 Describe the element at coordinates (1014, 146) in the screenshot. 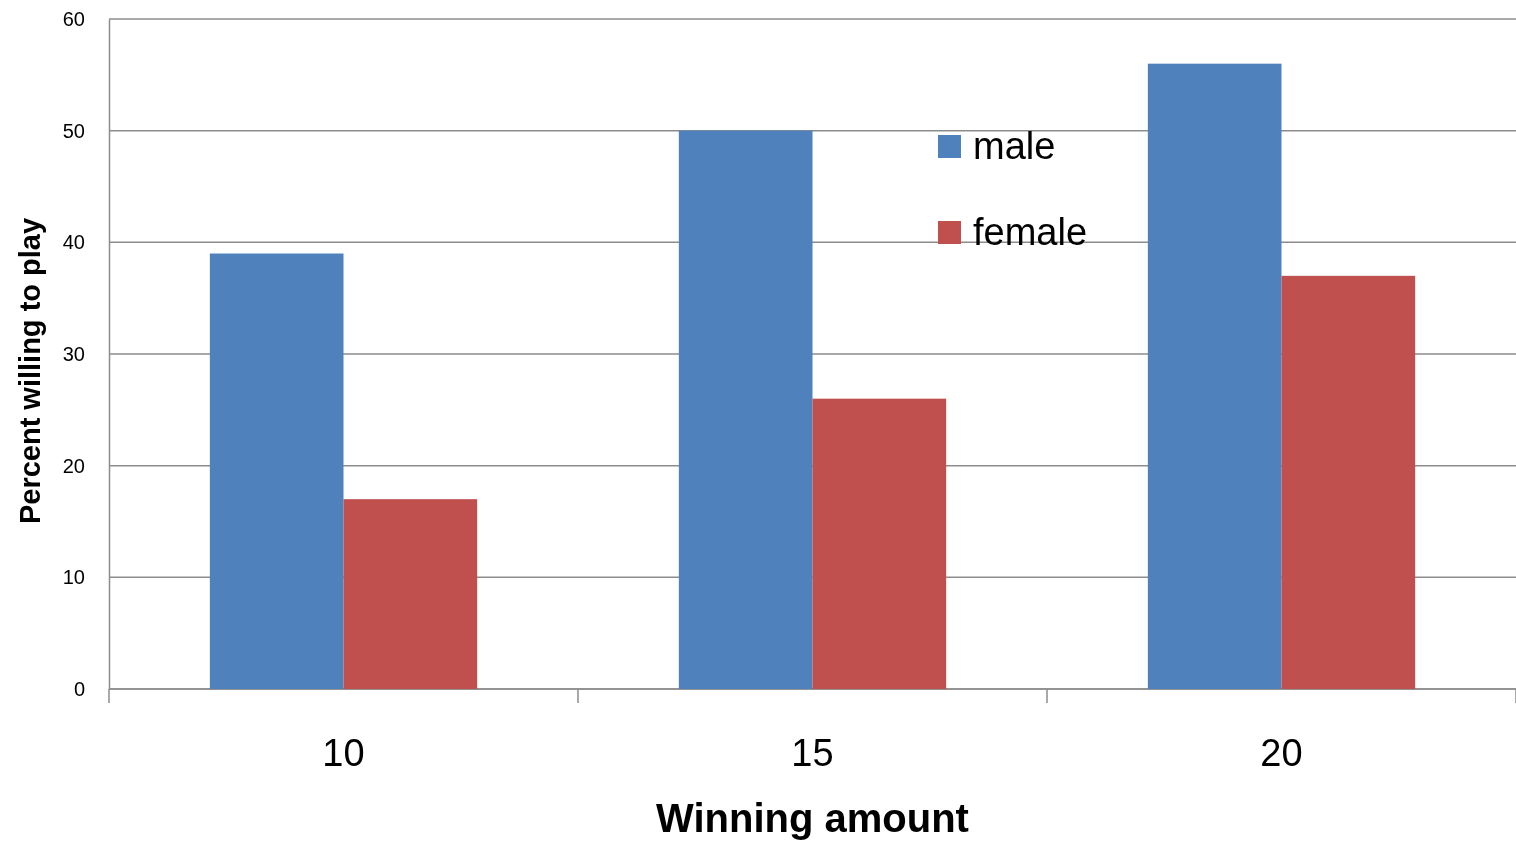

I see `legend-label: male` at that location.